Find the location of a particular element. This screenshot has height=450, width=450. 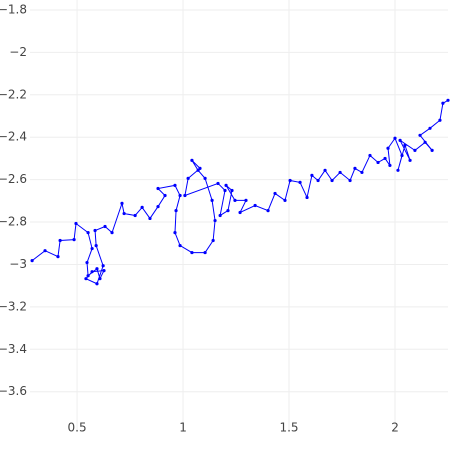

y-tick-label: −2.8 is located at coordinates (13, 222).